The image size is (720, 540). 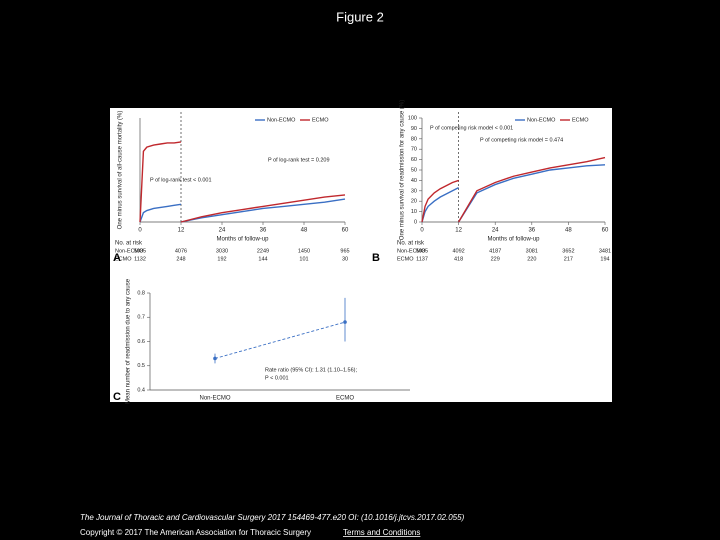 What do you see at coordinates (414, 150) in the screenshot?
I see `y-tick-label: 70` at bounding box center [414, 150].